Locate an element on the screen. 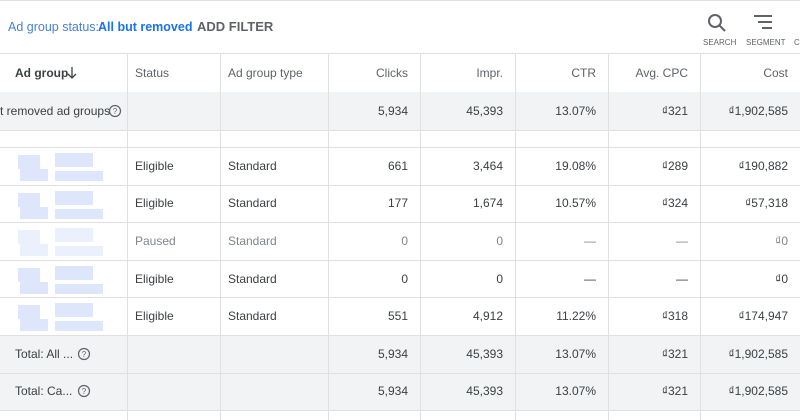  sort-arrow is located at coordinates (72, 73).